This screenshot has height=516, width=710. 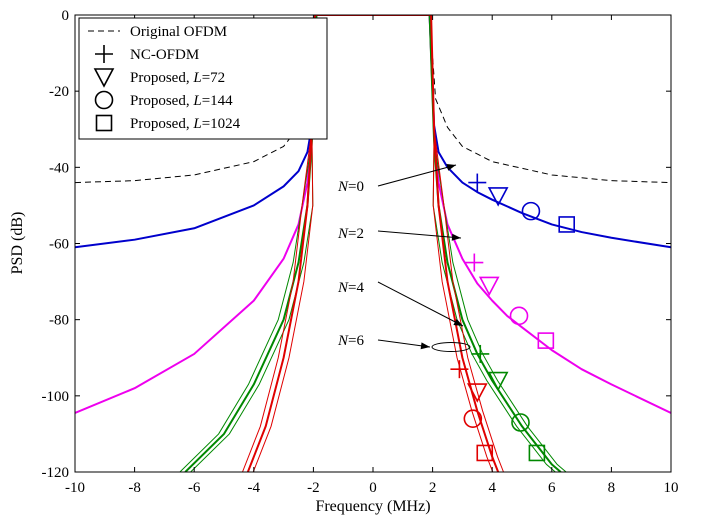 I want to click on y-tick-label: -120, so click(x=56, y=473).